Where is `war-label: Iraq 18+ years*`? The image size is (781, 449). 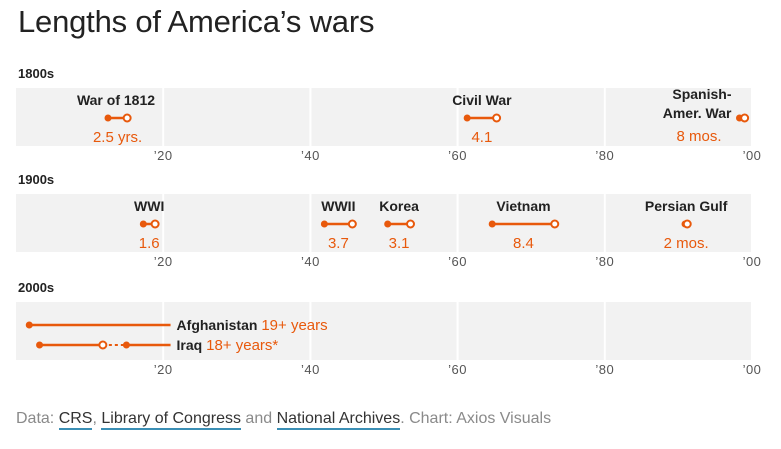
war-label: Iraq 18+ years* is located at coordinates (228, 345).